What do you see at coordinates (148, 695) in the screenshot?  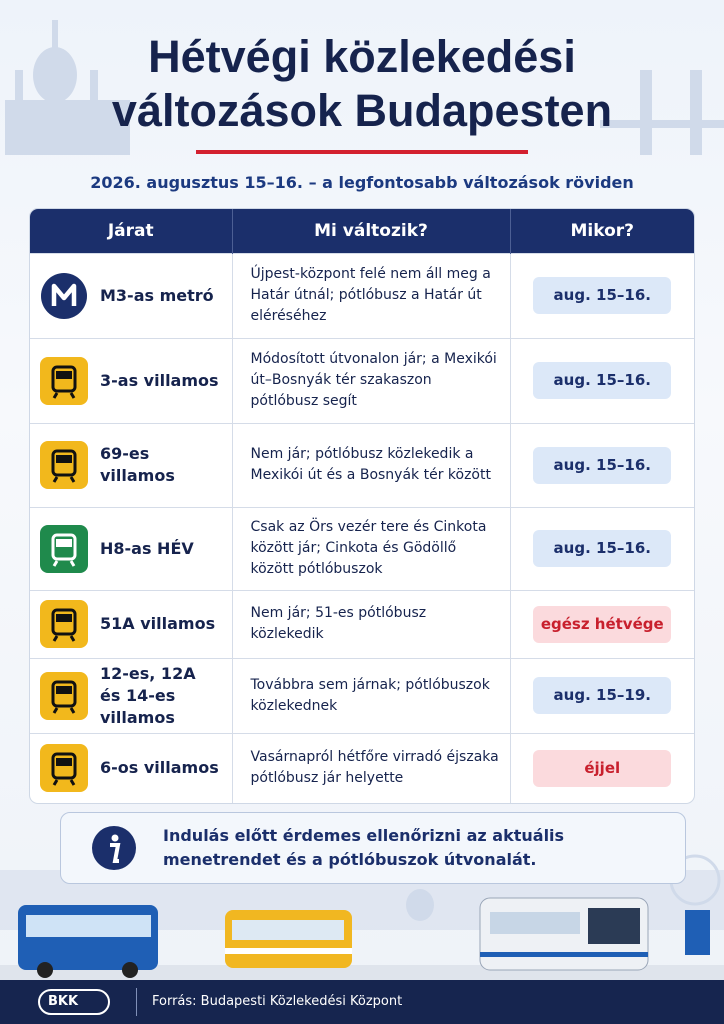 I see `line-name: 12-es, 12A és 14-es villamos` at bounding box center [148, 695].